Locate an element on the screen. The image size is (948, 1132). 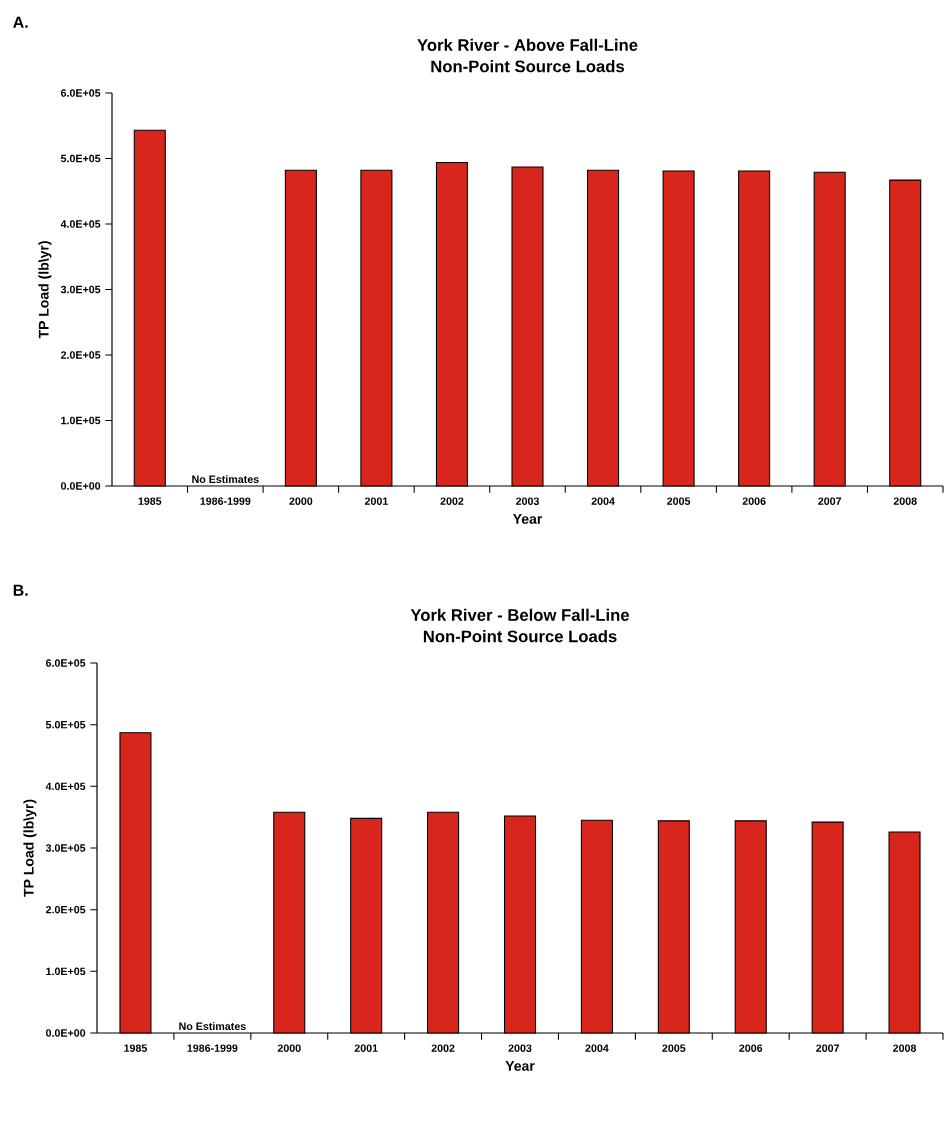
text: B. is located at coordinates (20, 590).